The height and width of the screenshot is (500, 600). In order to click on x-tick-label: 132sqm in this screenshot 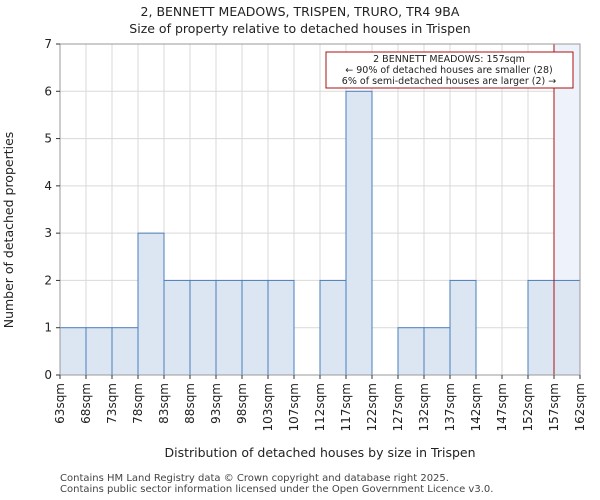, I will do `click(424, 407)`.